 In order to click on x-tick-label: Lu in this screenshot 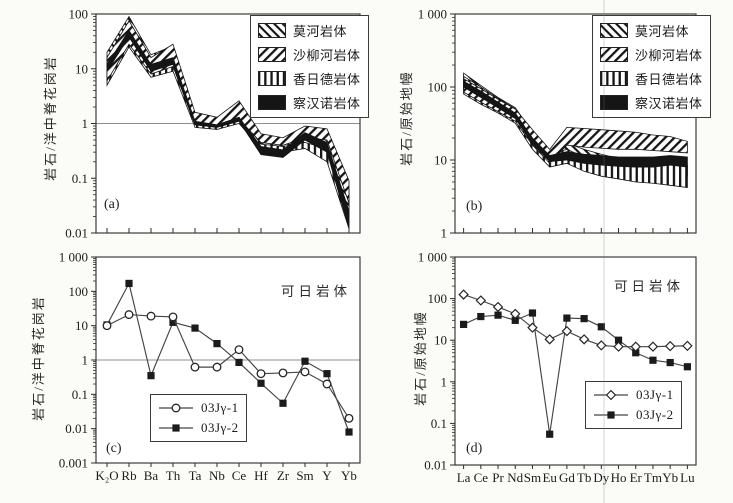, I will do `click(687, 477)`.